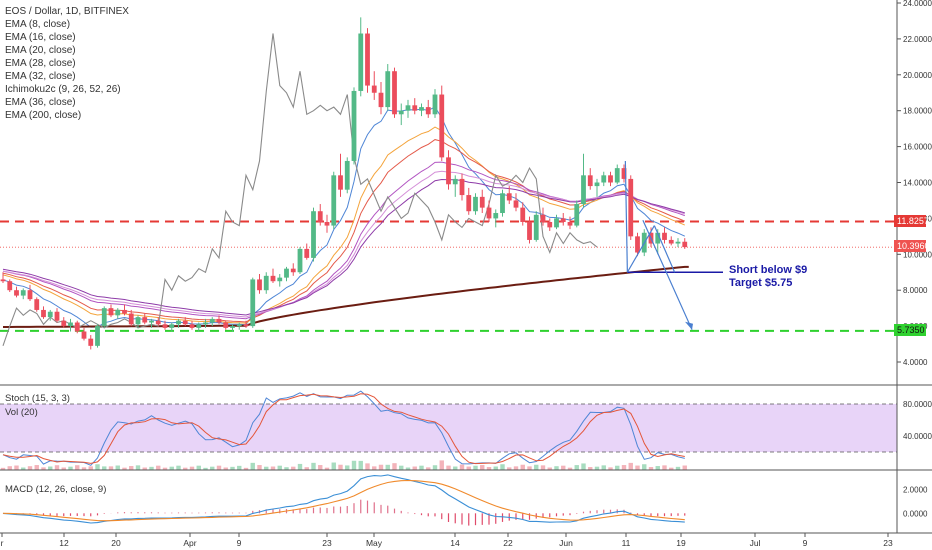 The width and height of the screenshot is (932, 550). What do you see at coordinates (915, 362) in the screenshot?
I see `price-tick-label: 4.0000` at bounding box center [915, 362].